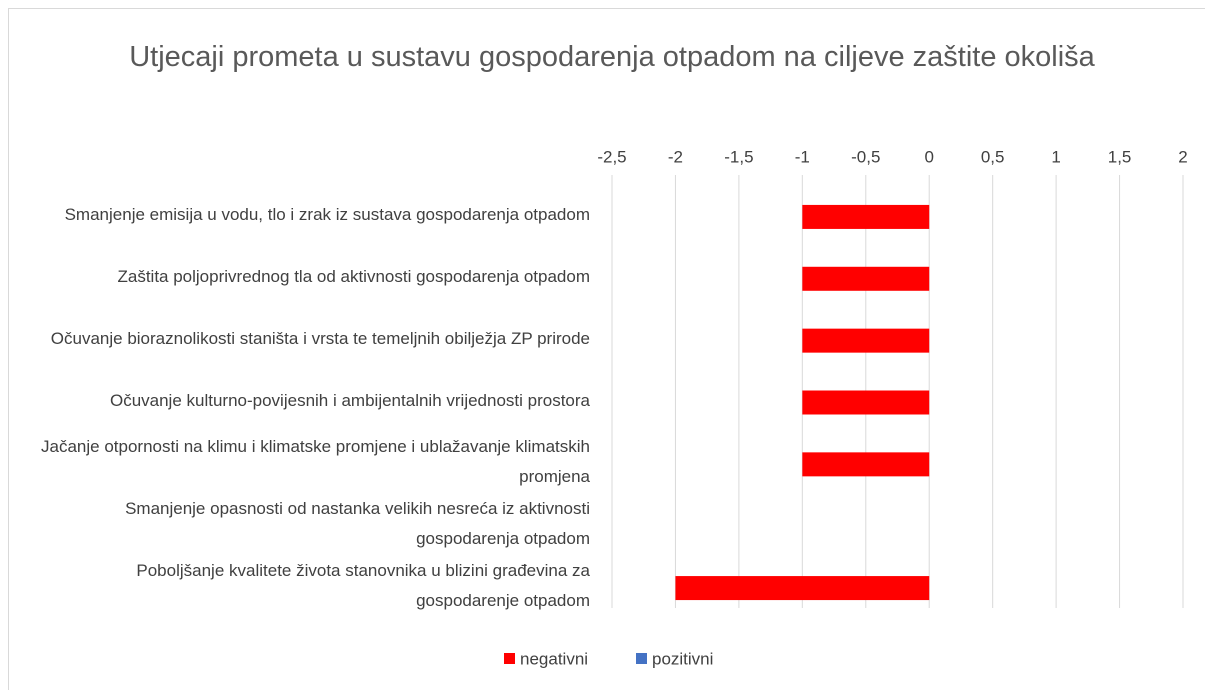 This screenshot has height=690, width=1205. I want to click on legend-label: negativni, so click(554, 658).